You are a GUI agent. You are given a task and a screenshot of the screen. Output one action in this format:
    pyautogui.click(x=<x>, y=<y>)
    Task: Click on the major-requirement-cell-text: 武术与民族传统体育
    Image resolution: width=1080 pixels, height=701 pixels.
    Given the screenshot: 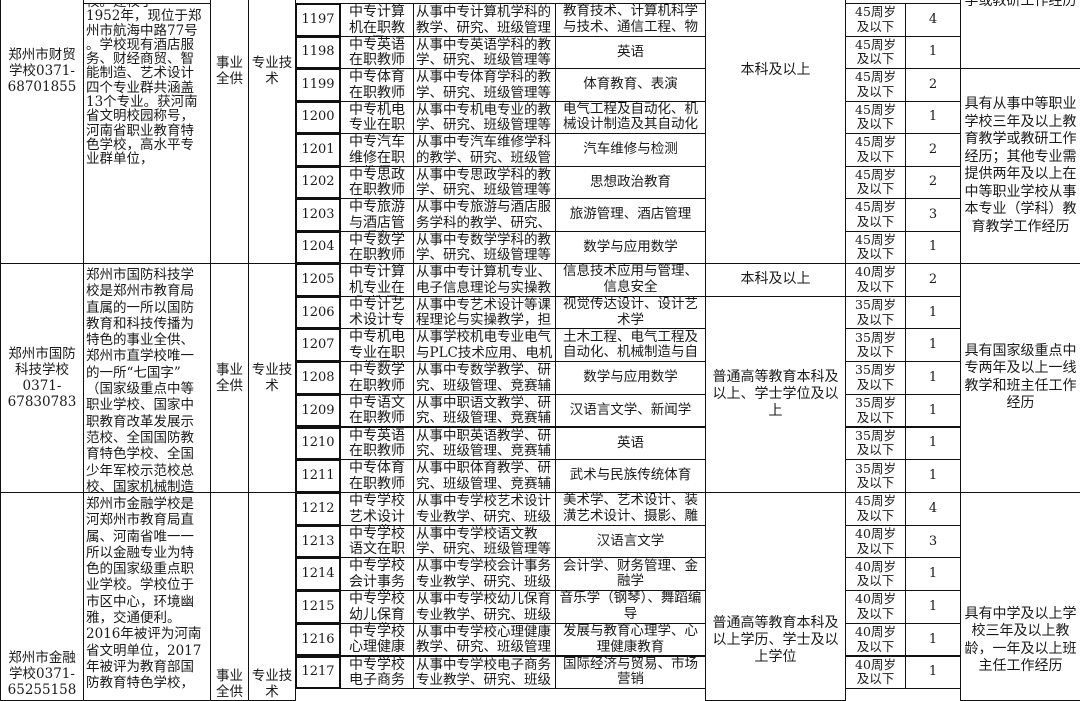 What is the action you would take?
    pyautogui.click(x=630, y=475)
    